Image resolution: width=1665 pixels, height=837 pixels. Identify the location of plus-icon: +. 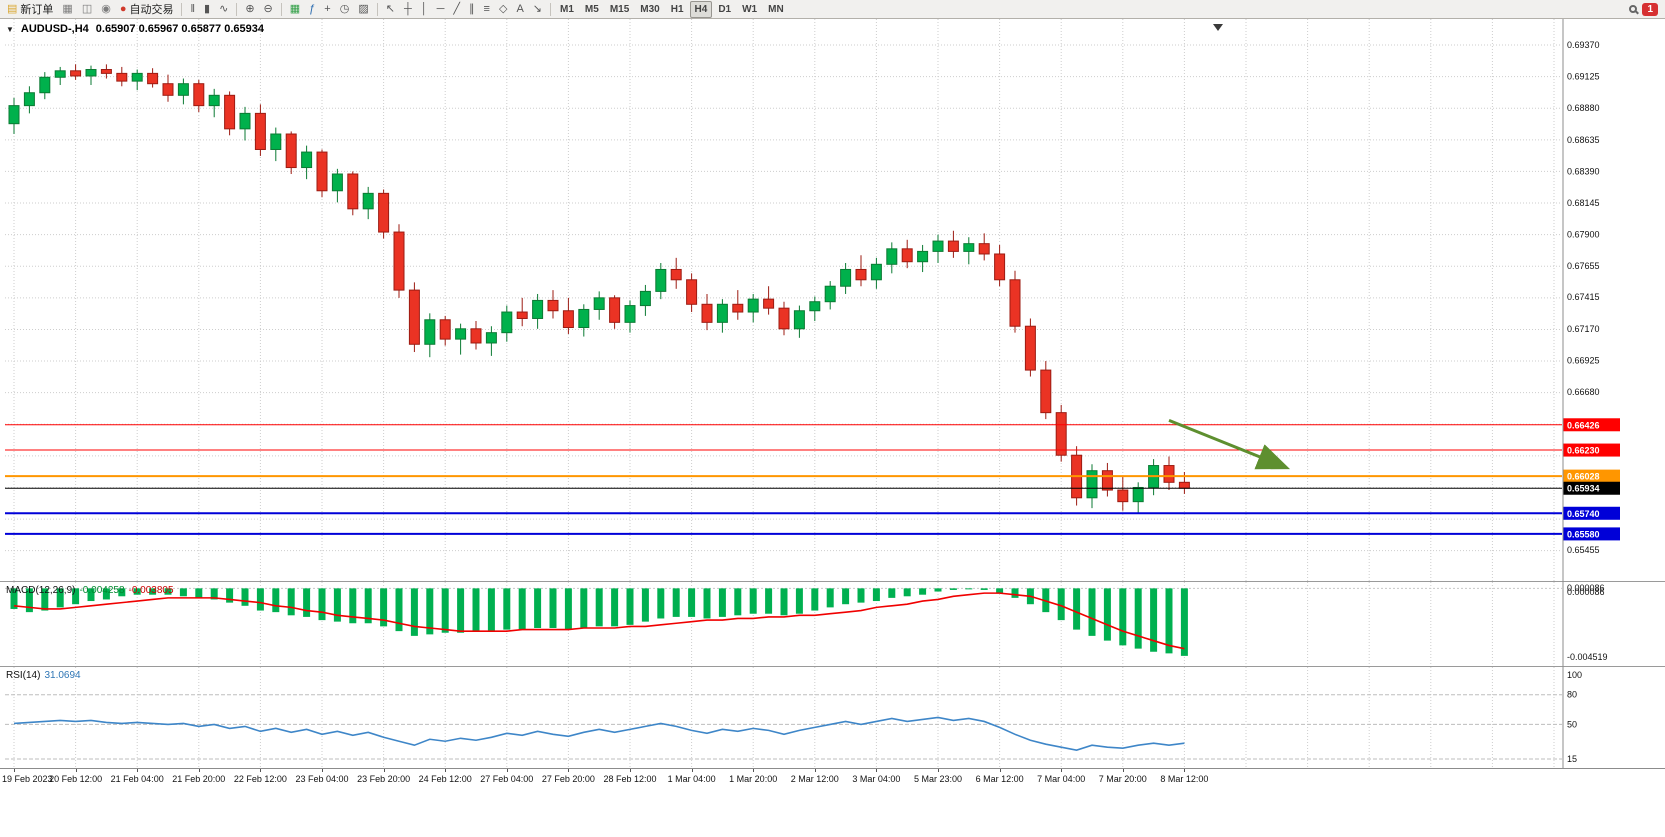
(327, 8).